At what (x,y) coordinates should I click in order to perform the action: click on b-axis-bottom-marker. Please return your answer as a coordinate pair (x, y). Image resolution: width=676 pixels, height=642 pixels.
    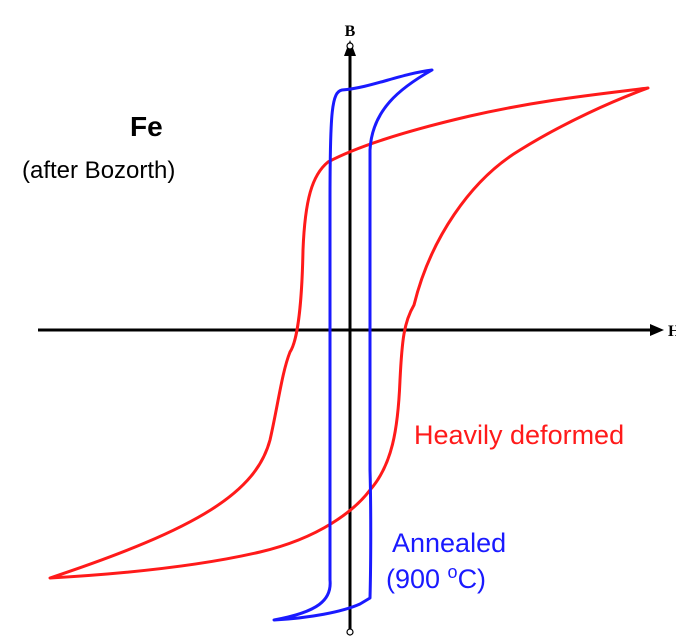
    Looking at the image, I should click on (350, 632).